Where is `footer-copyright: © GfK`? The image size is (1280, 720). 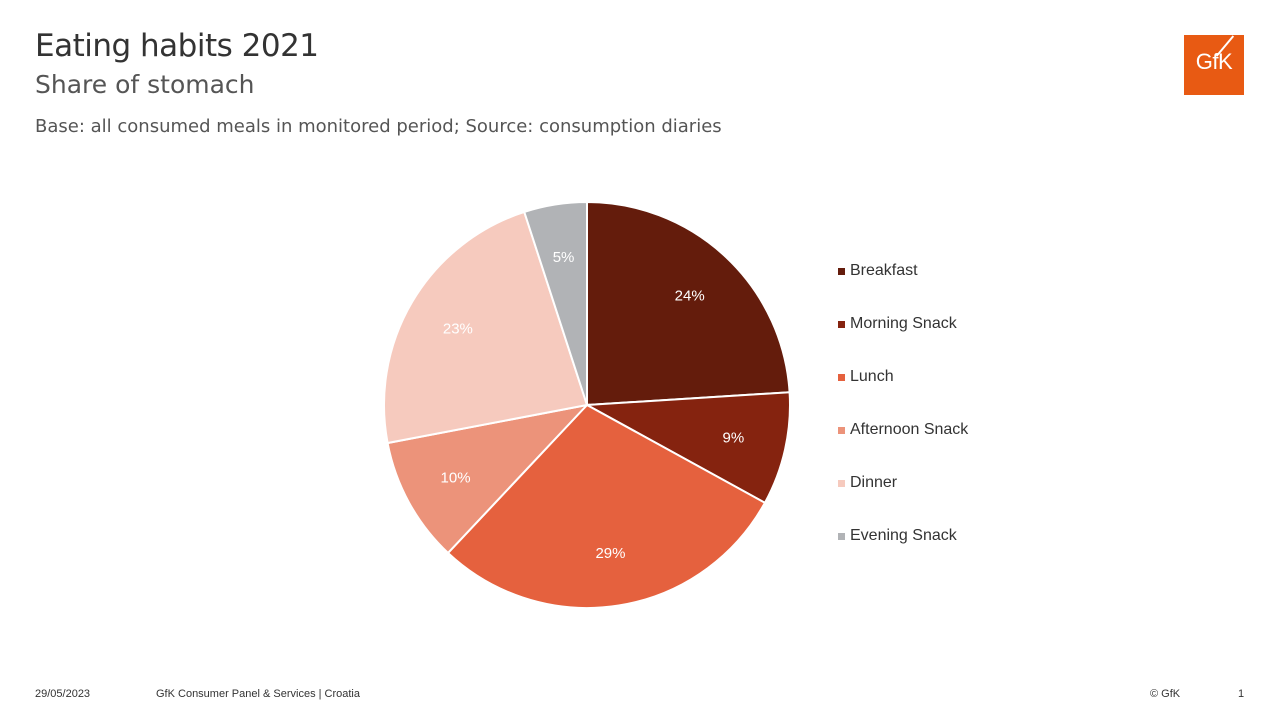 footer-copyright: © GfK is located at coordinates (1165, 694).